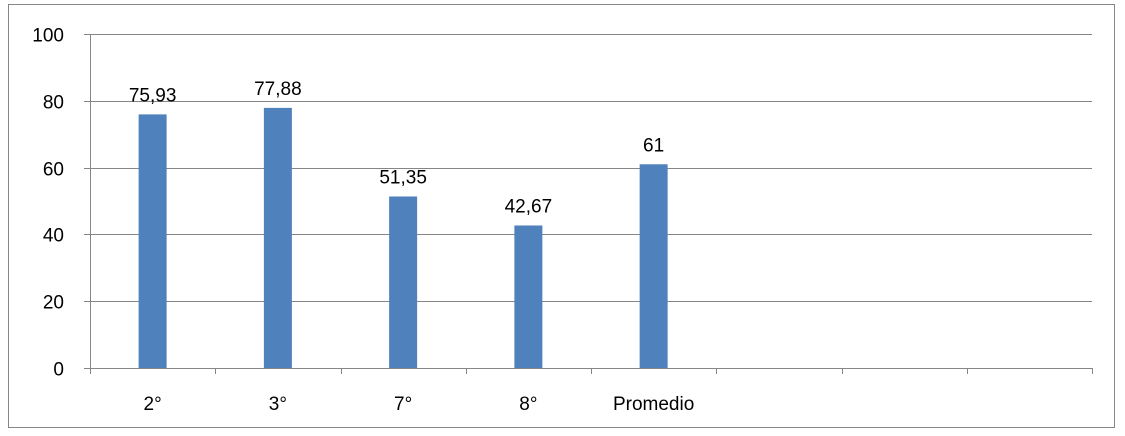 This screenshot has height=436, width=1125. I want to click on x-tick-label: 8°, so click(528, 404).